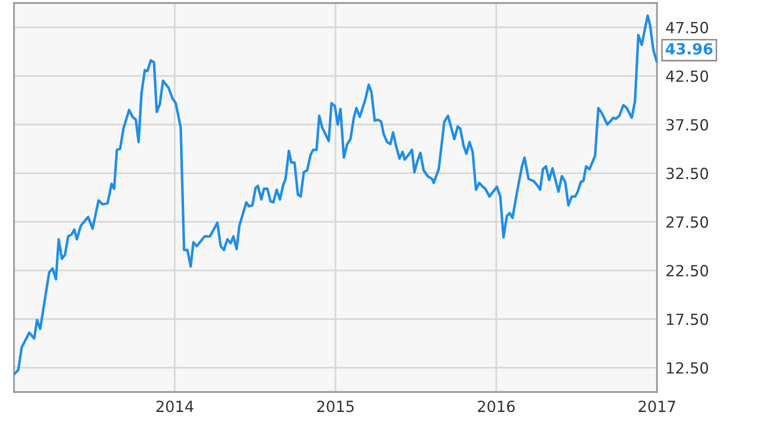 The width and height of the screenshot is (764, 432). Describe the element at coordinates (687, 174) in the screenshot. I see `y-tick-label: 32.50` at that location.